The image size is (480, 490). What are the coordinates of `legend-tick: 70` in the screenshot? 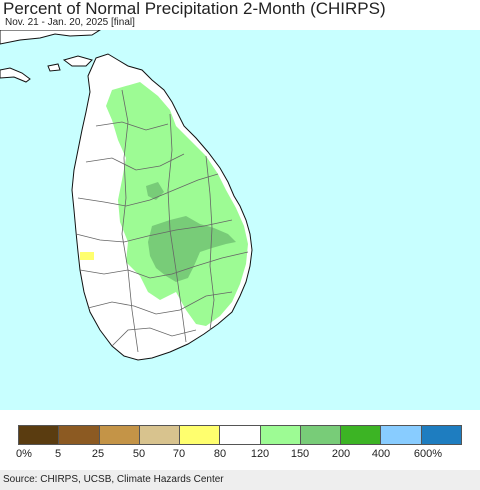 It's located at (179, 454).